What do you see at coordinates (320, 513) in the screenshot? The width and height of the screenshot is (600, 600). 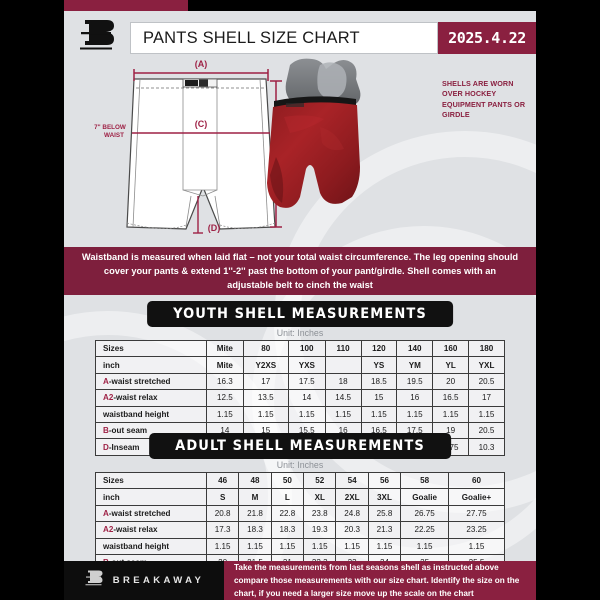 I see `table-cell: 23.8` at bounding box center [320, 513].